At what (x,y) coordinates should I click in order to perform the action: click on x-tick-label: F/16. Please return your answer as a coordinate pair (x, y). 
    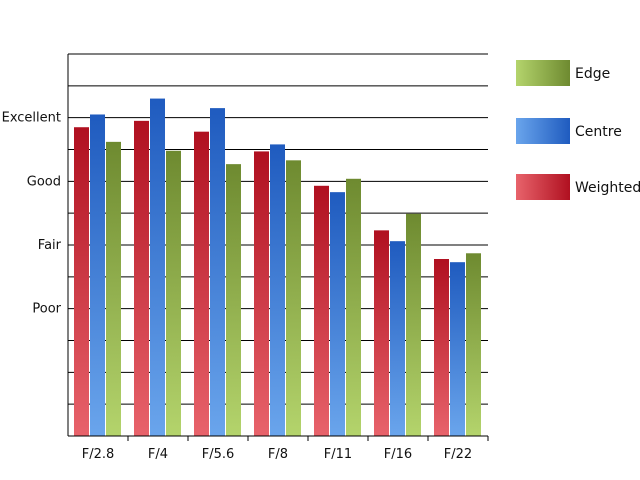
    Looking at the image, I should click on (398, 454).